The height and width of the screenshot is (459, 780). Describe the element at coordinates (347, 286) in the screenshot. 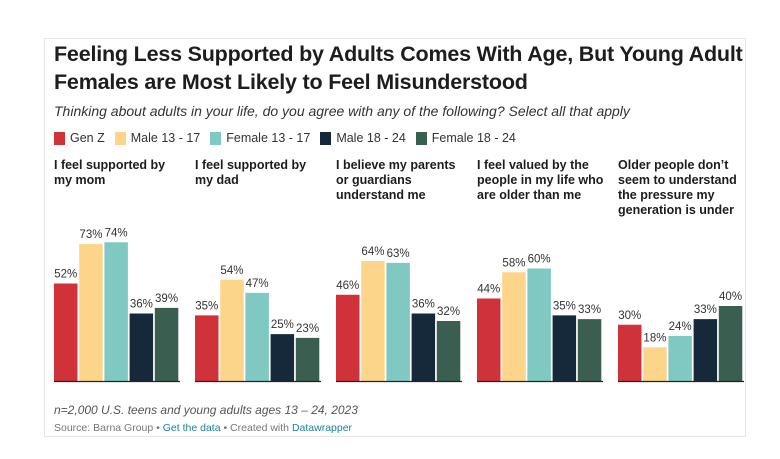

I see `data-label: 46%` at that location.